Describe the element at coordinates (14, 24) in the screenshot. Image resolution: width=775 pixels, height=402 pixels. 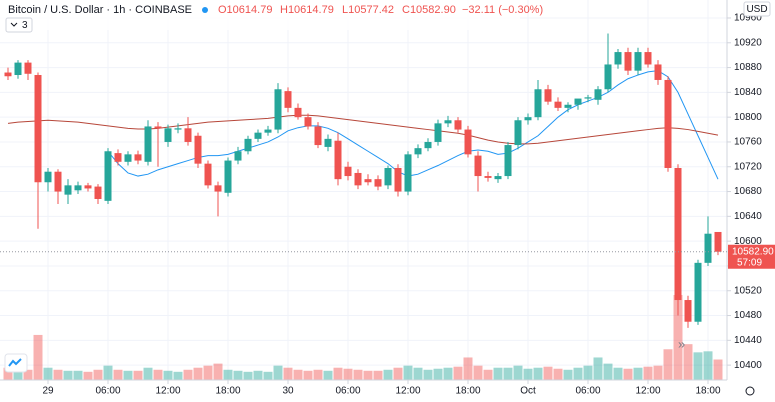
I see `chevron-icon` at that location.